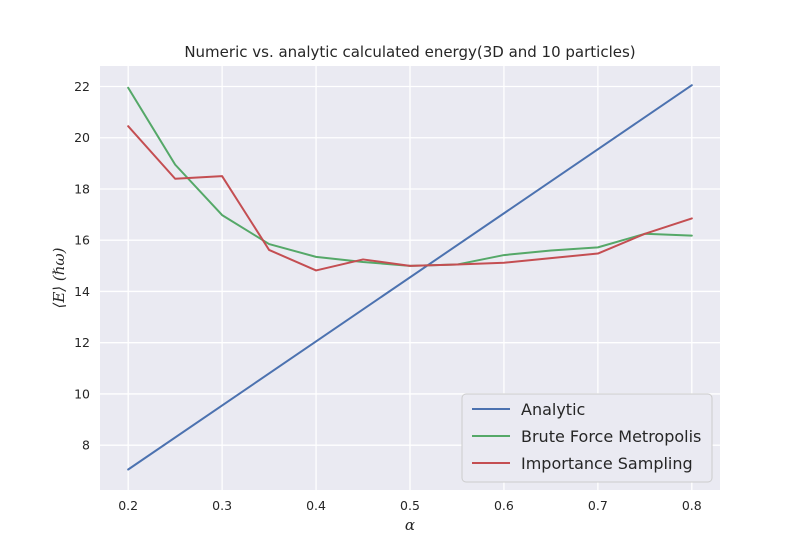  I want to click on y-tick-label: 20, so click(82, 137).